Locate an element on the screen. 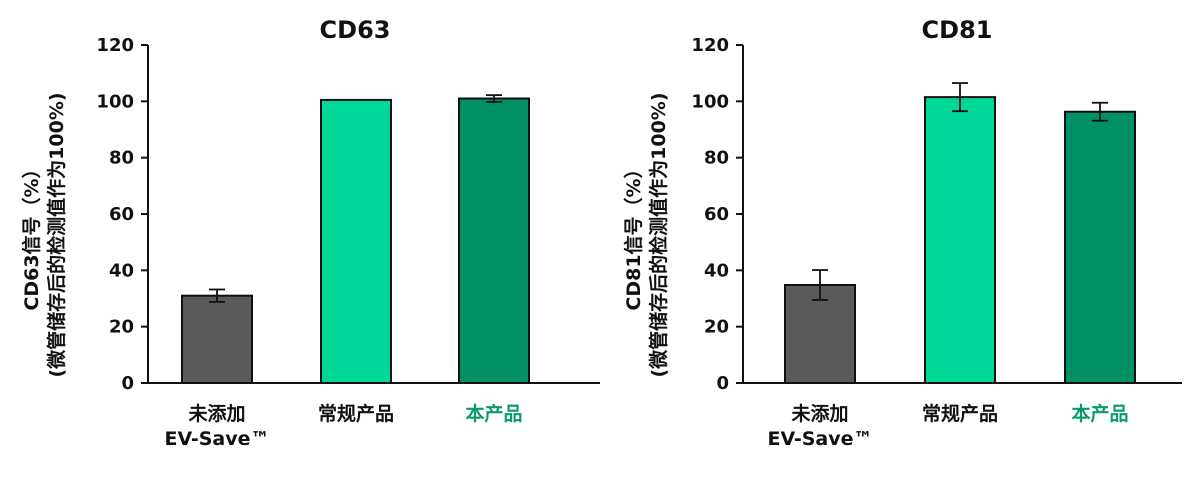  chart-title: CD81 is located at coordinates (957, 30).